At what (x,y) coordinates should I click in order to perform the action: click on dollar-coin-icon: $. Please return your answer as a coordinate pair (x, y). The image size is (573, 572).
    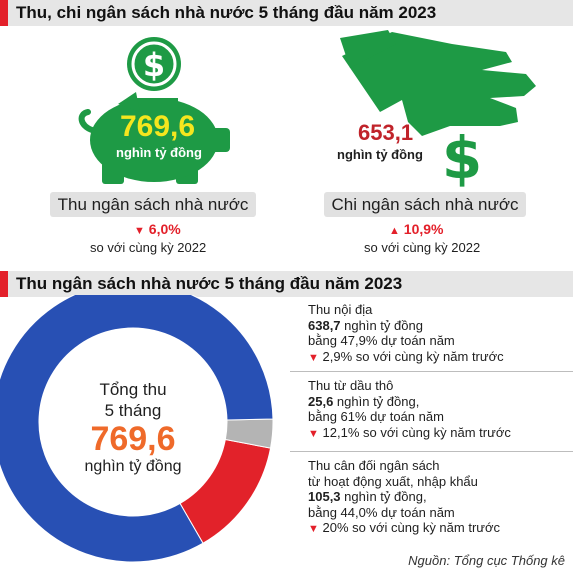
    Looking at the image, I should click on (154, 64).